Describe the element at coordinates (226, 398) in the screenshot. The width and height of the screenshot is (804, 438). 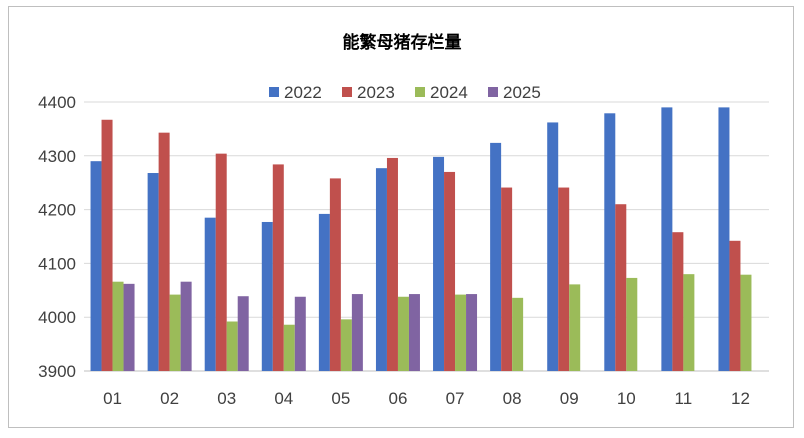
I see `x-tick-label: 03` at that location.